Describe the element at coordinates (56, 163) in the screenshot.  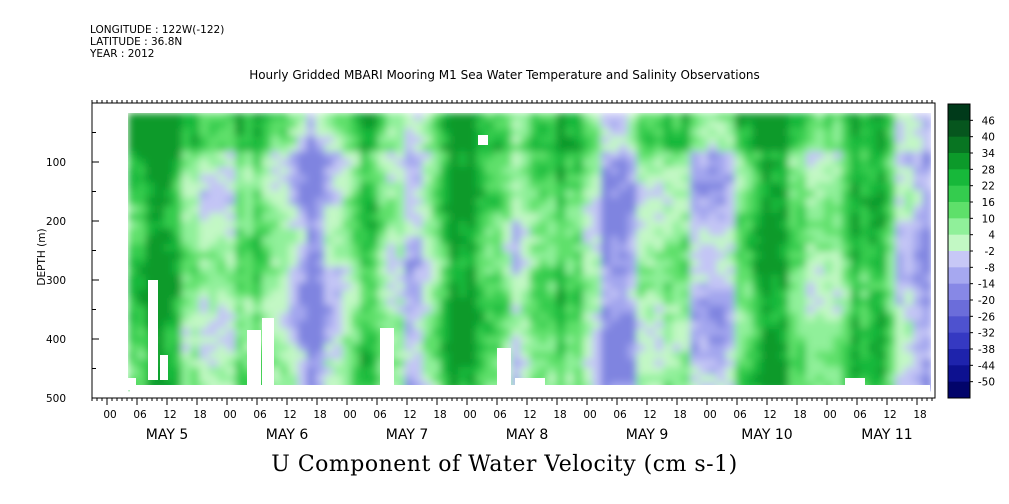
I see `y-tick-label: 100` at that location.